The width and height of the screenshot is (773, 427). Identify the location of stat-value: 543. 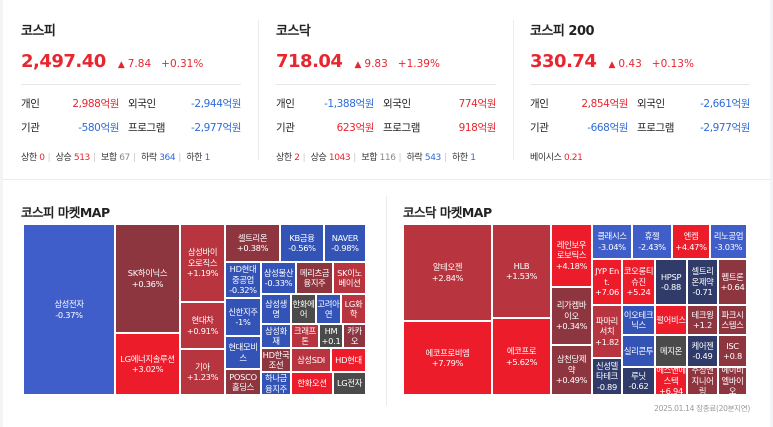
(432, 158).